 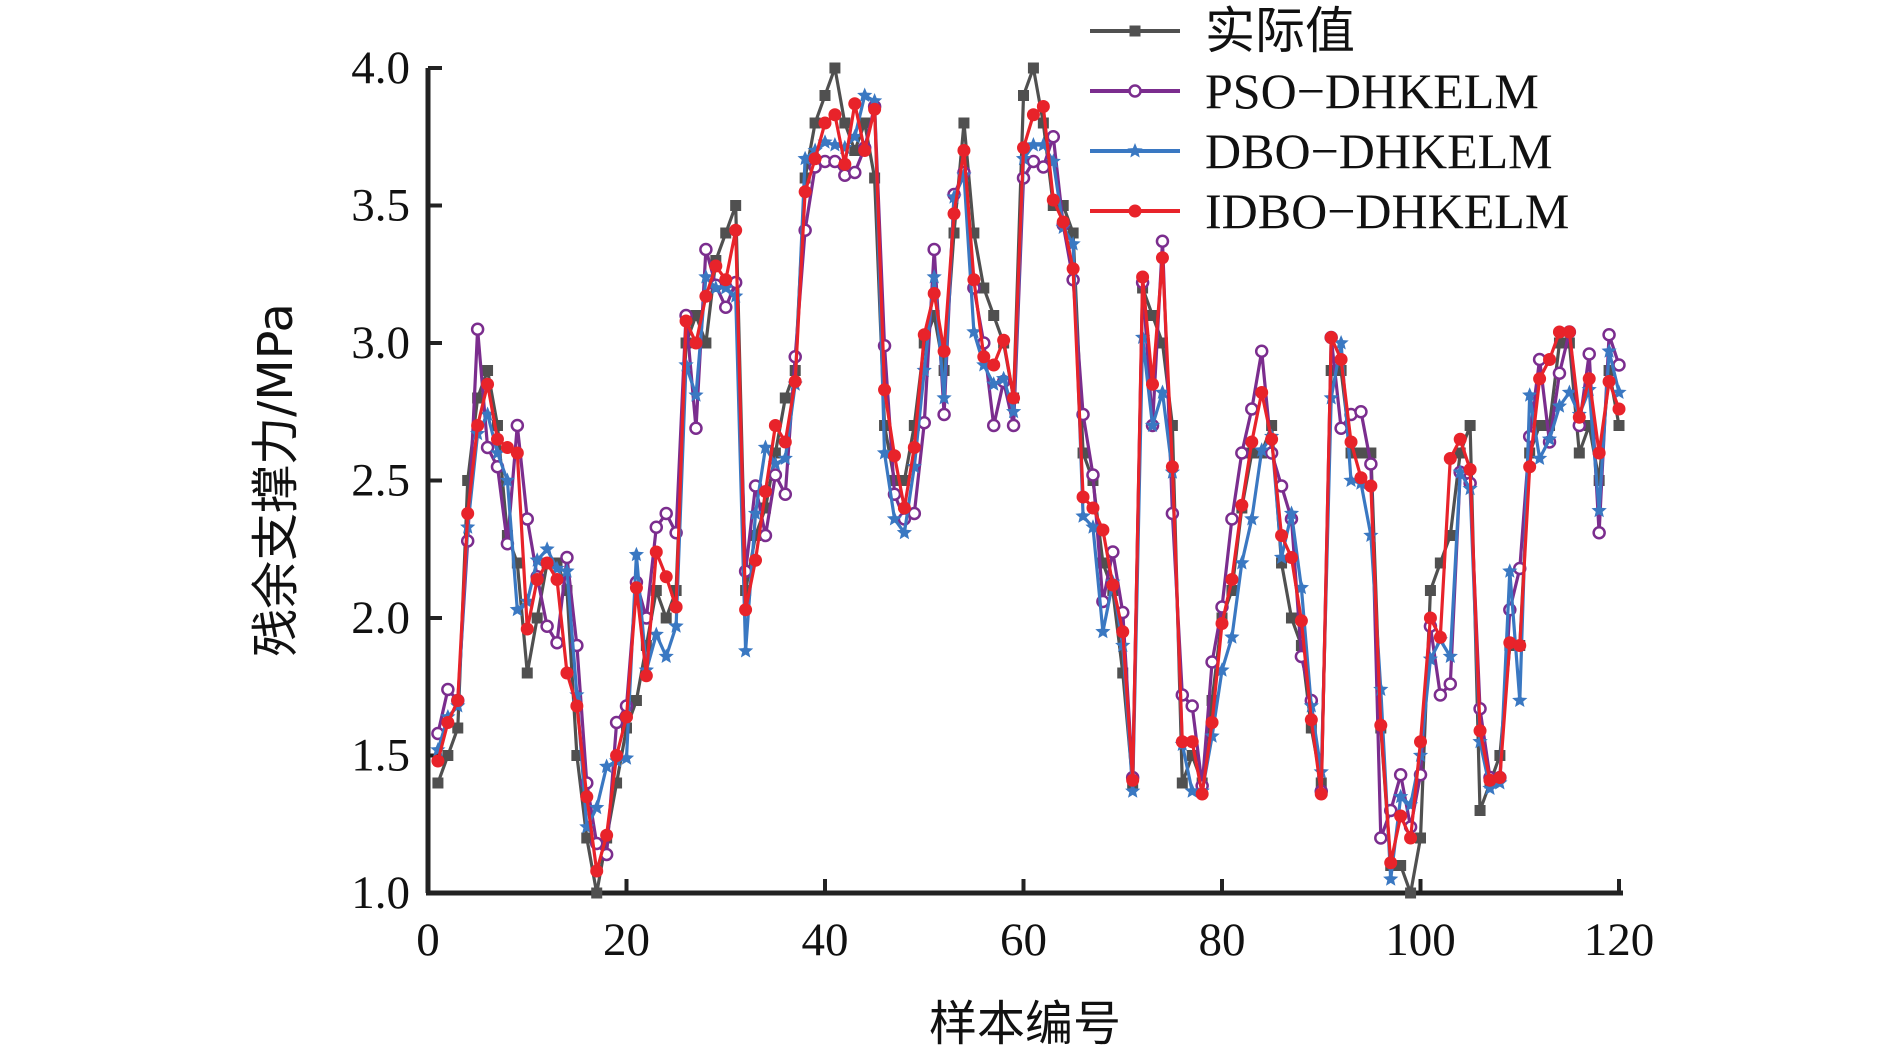 What do you see at coordinates (1025, 1024) in the screenshot?
I see `x-axis-title: 样本编号` at bounding box center [1025, 1024].